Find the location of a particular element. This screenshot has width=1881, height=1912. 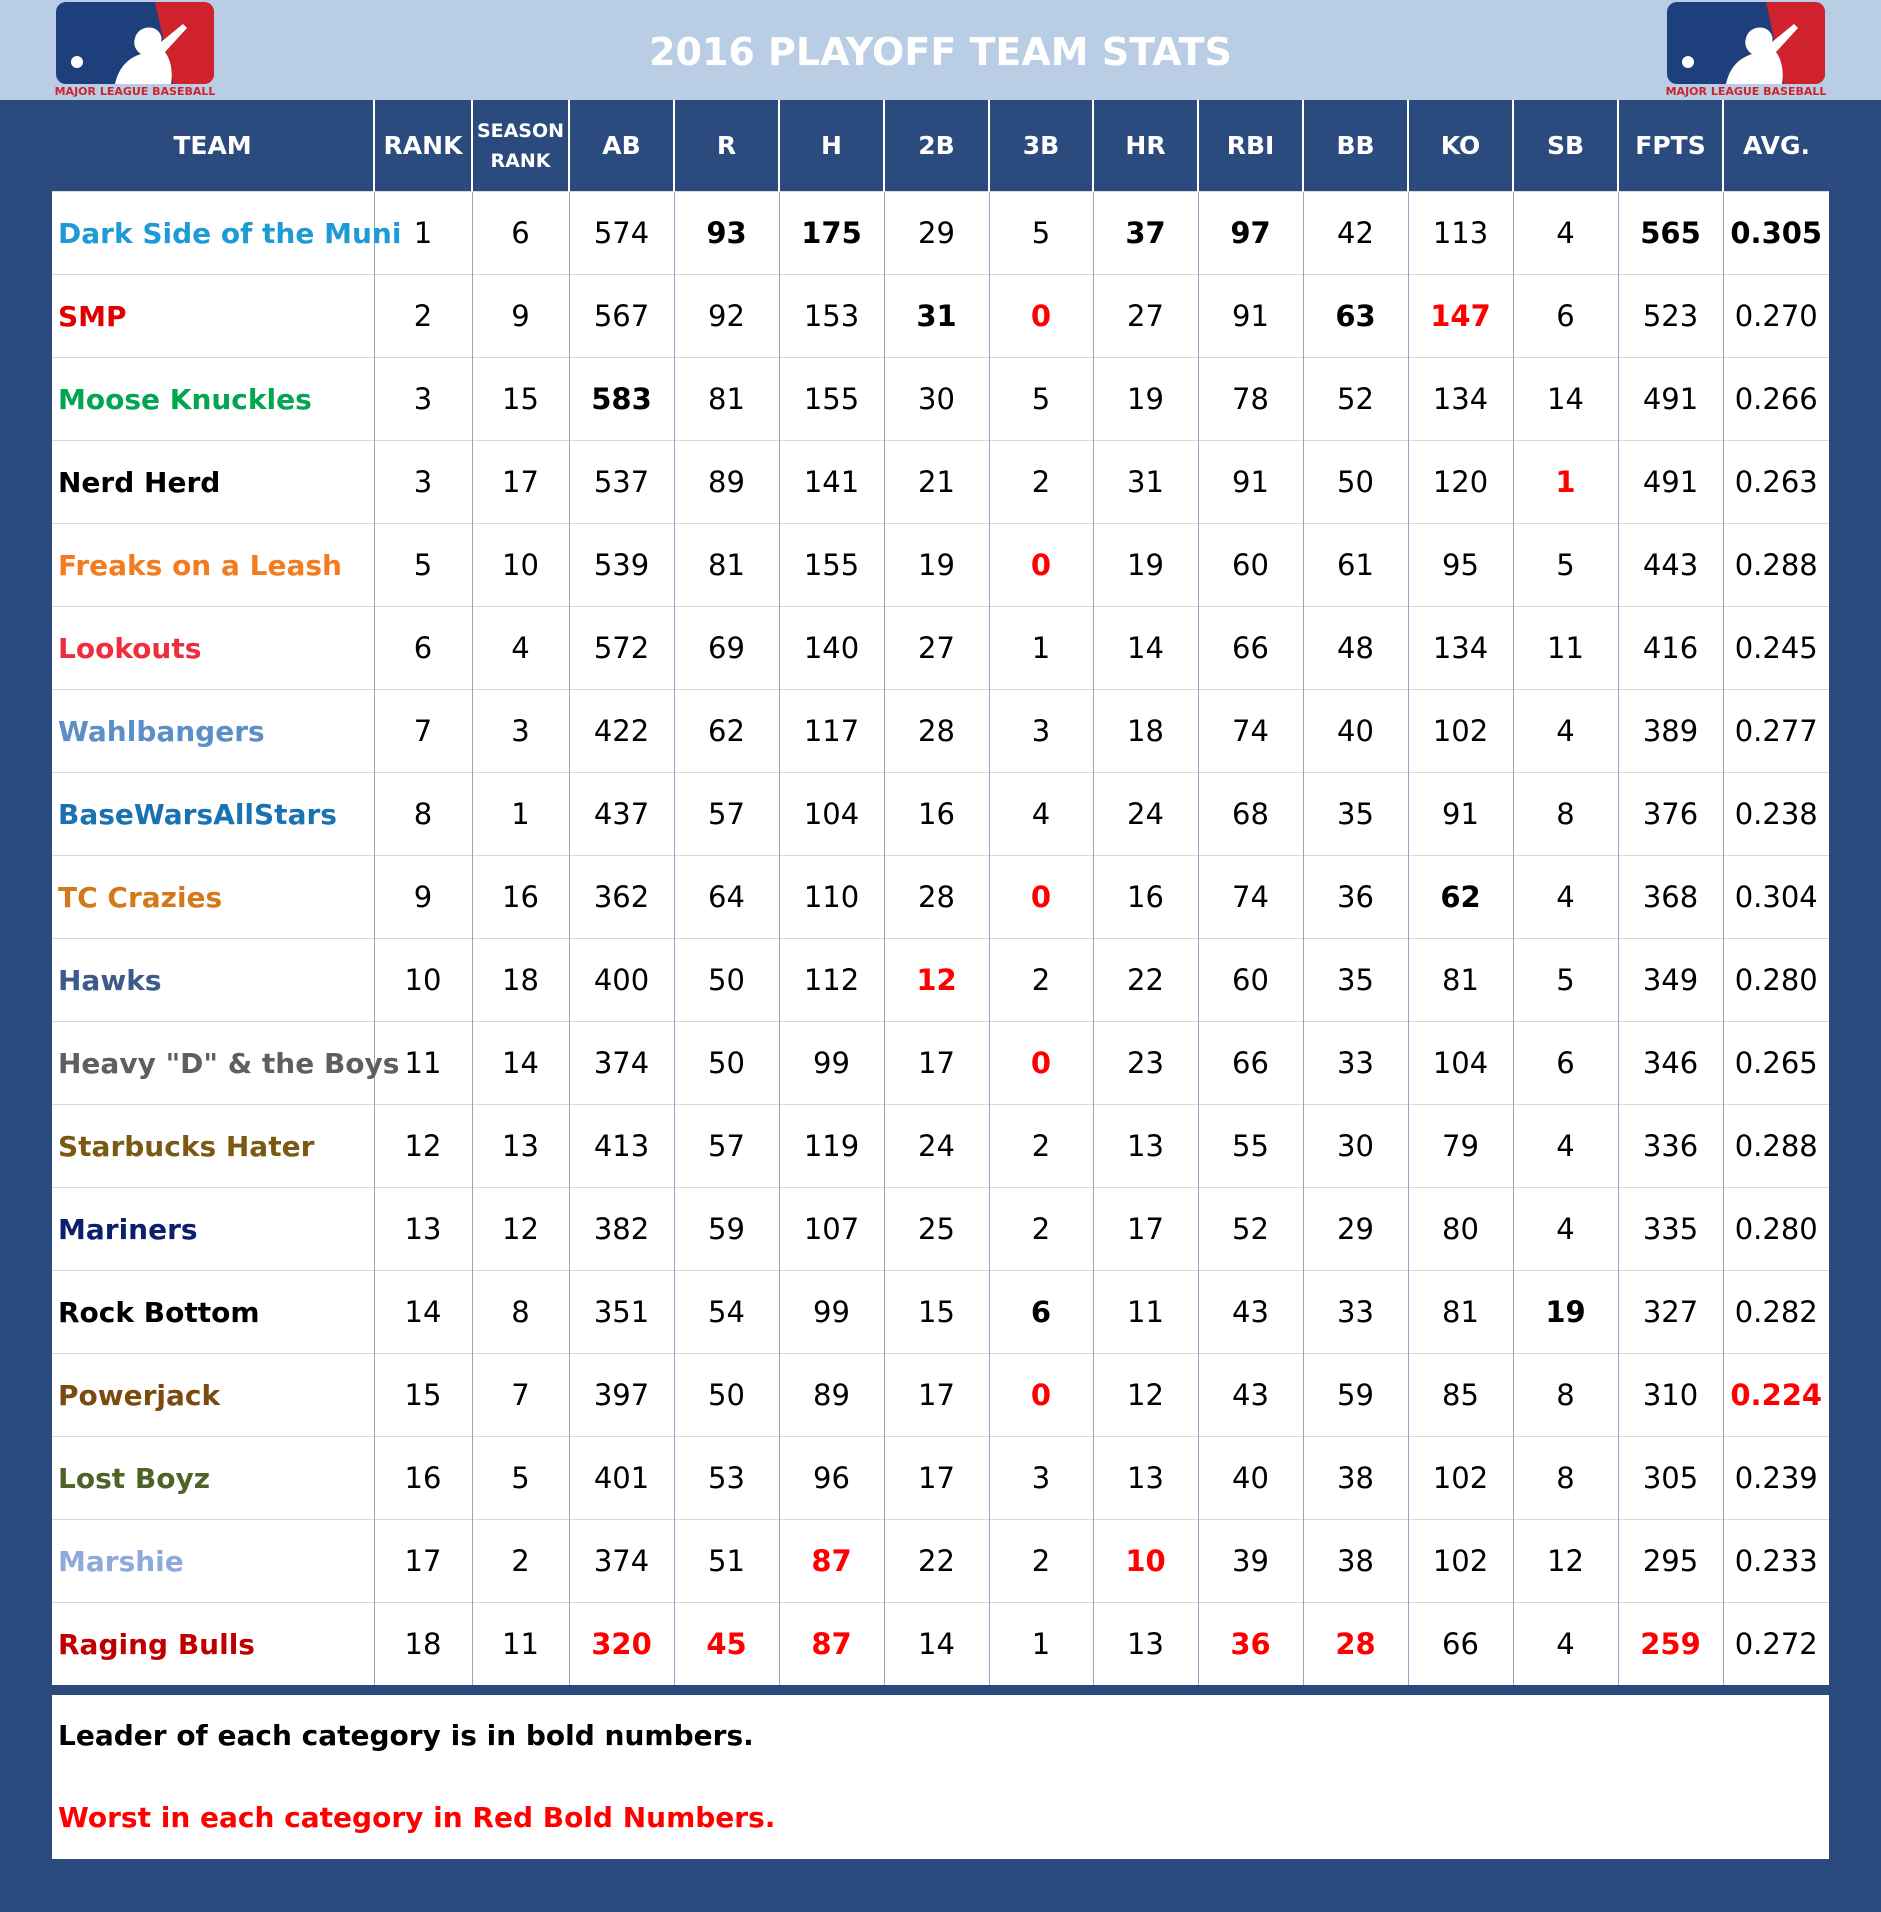

stat-cell: 89 is located at coordinates (831, 1395).